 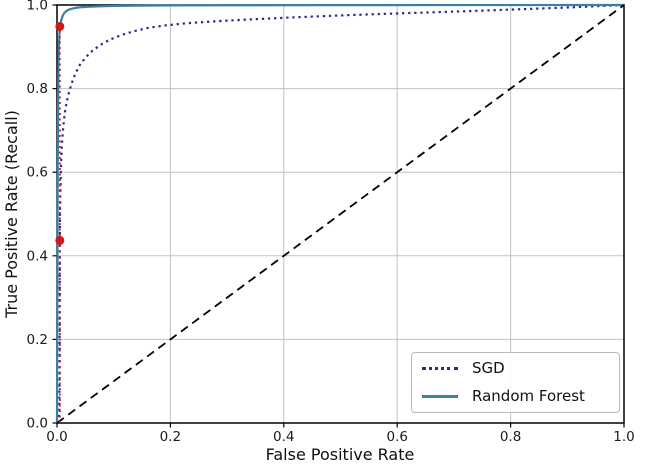 What do you see at coordinates (488, 368) in the screenshot?
I see `legend-label-sgd: SGD` at bounding box center [488, 368].